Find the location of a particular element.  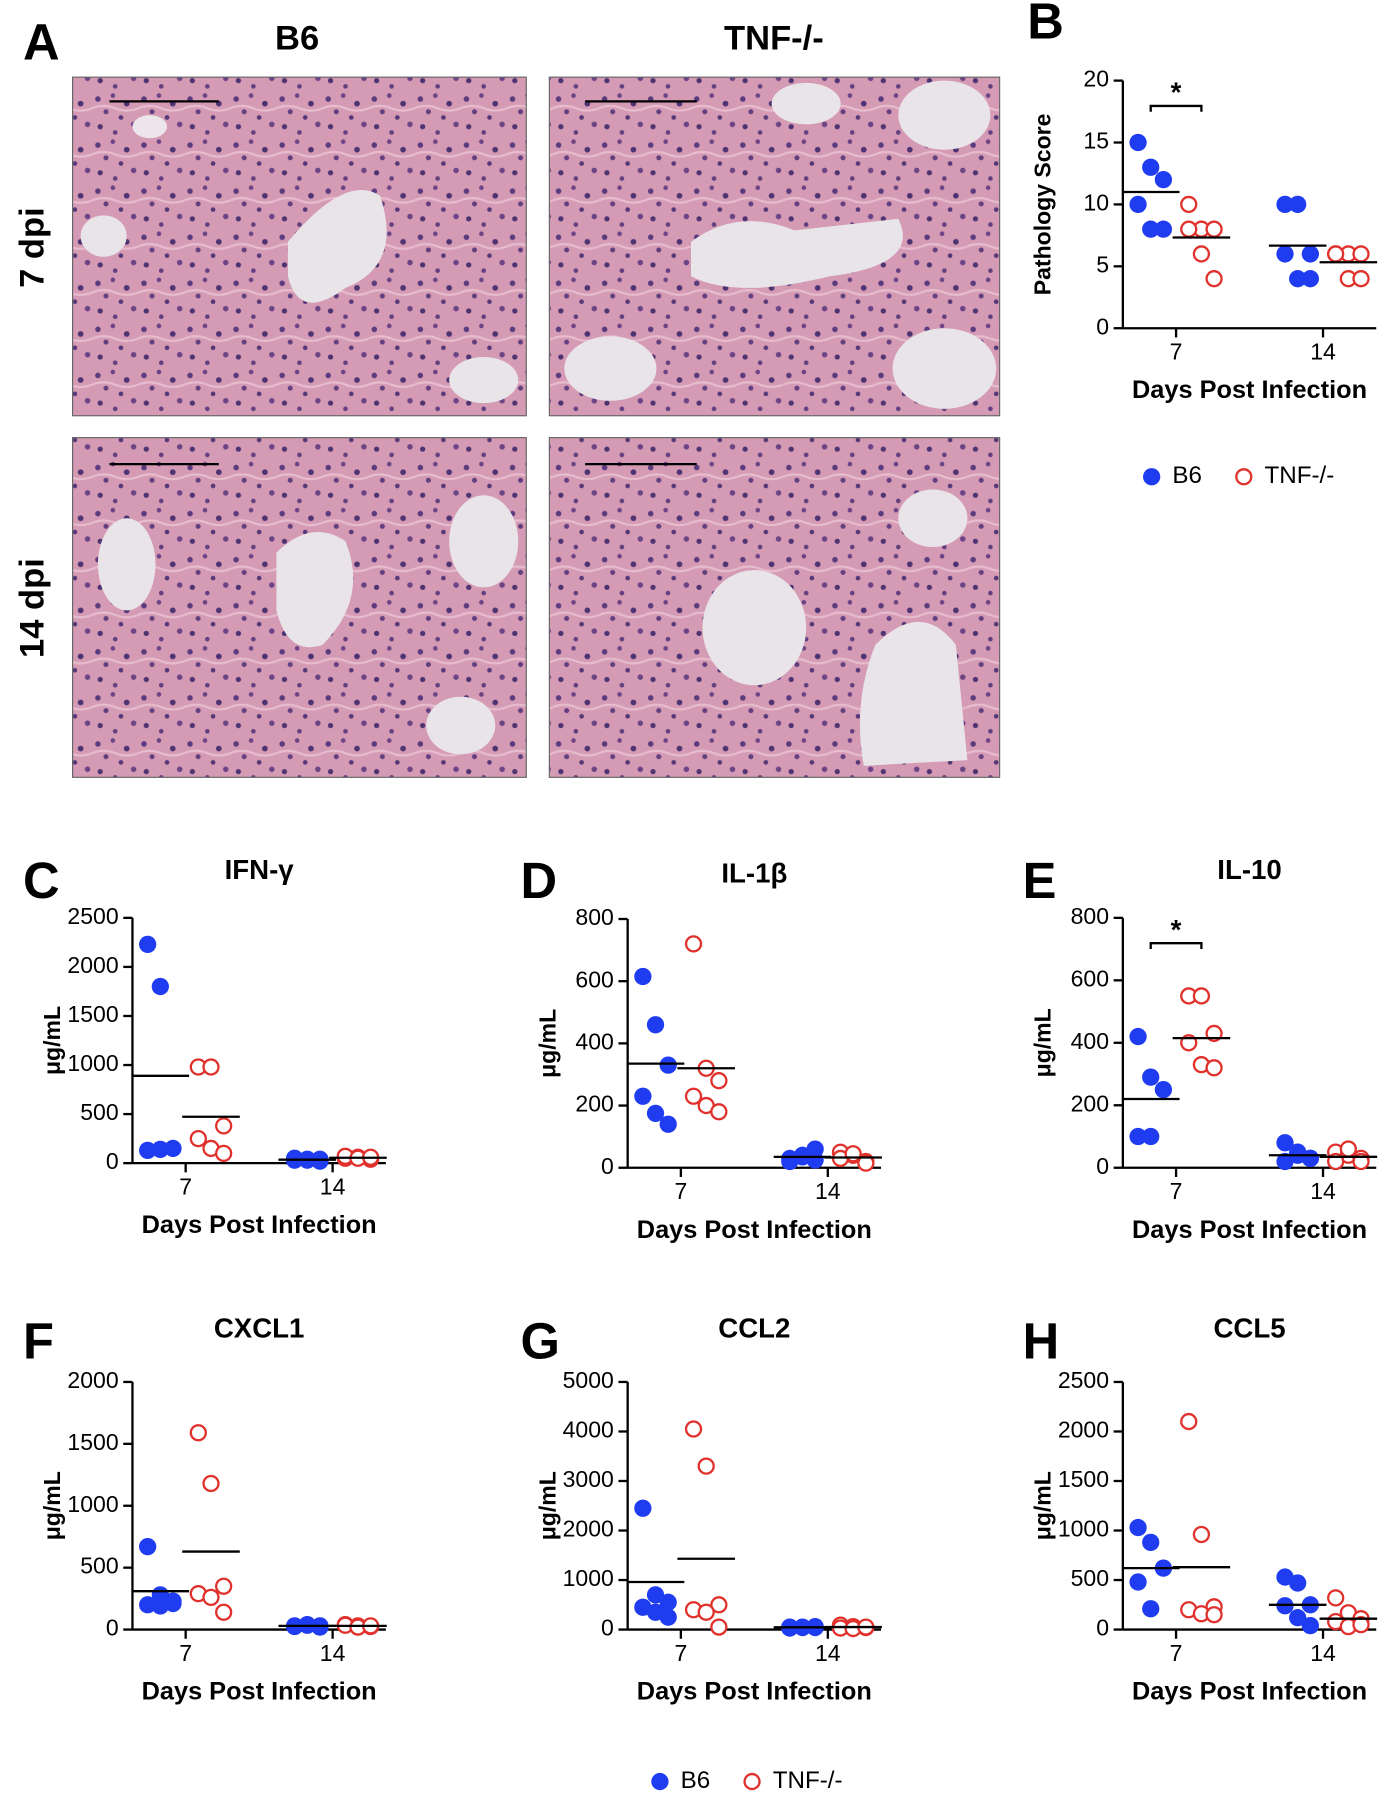

y-tick-label: 200 is located at coordinates (594, 1104).